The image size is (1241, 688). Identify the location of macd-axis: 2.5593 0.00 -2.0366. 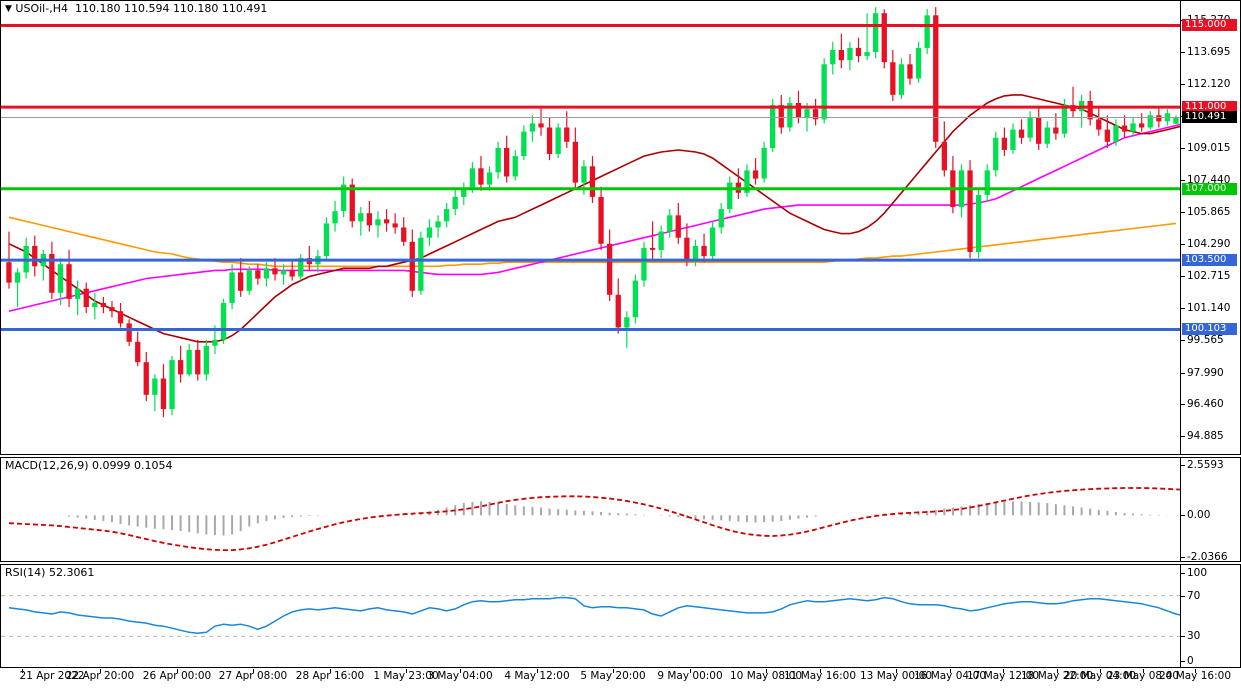
(1210, 510).